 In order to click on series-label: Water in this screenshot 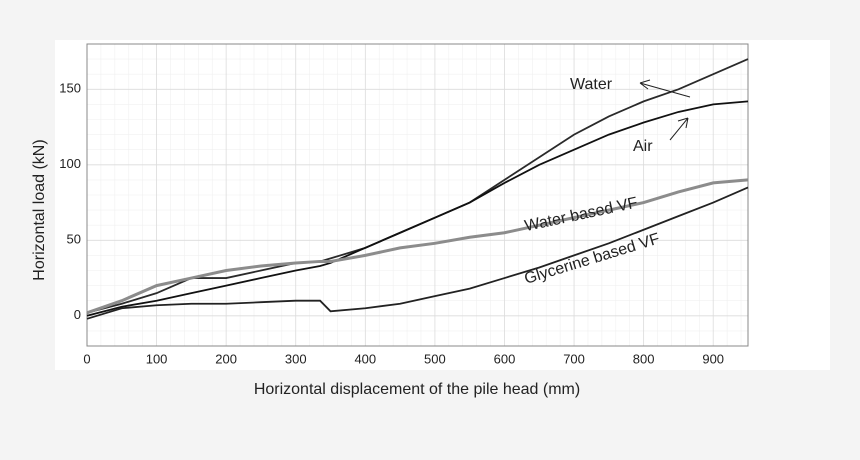, I will do `click(591, 84)`.